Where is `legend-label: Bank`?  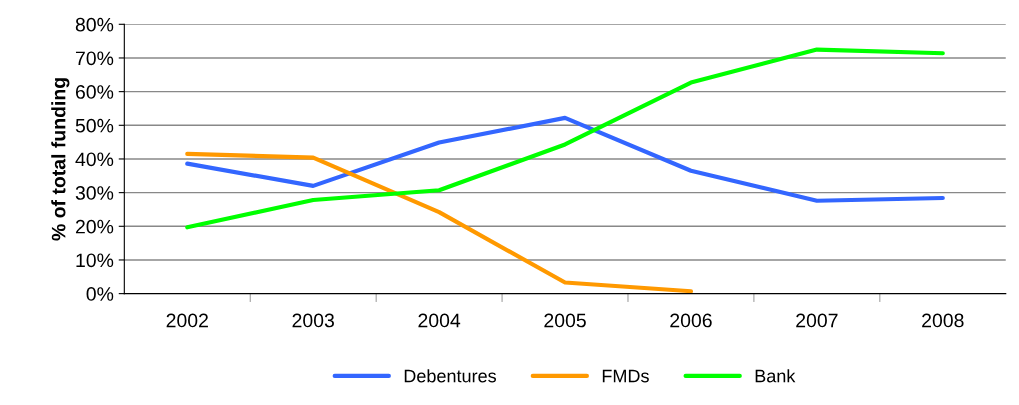
legend-label: Bank is located at coordinates (775, 376).